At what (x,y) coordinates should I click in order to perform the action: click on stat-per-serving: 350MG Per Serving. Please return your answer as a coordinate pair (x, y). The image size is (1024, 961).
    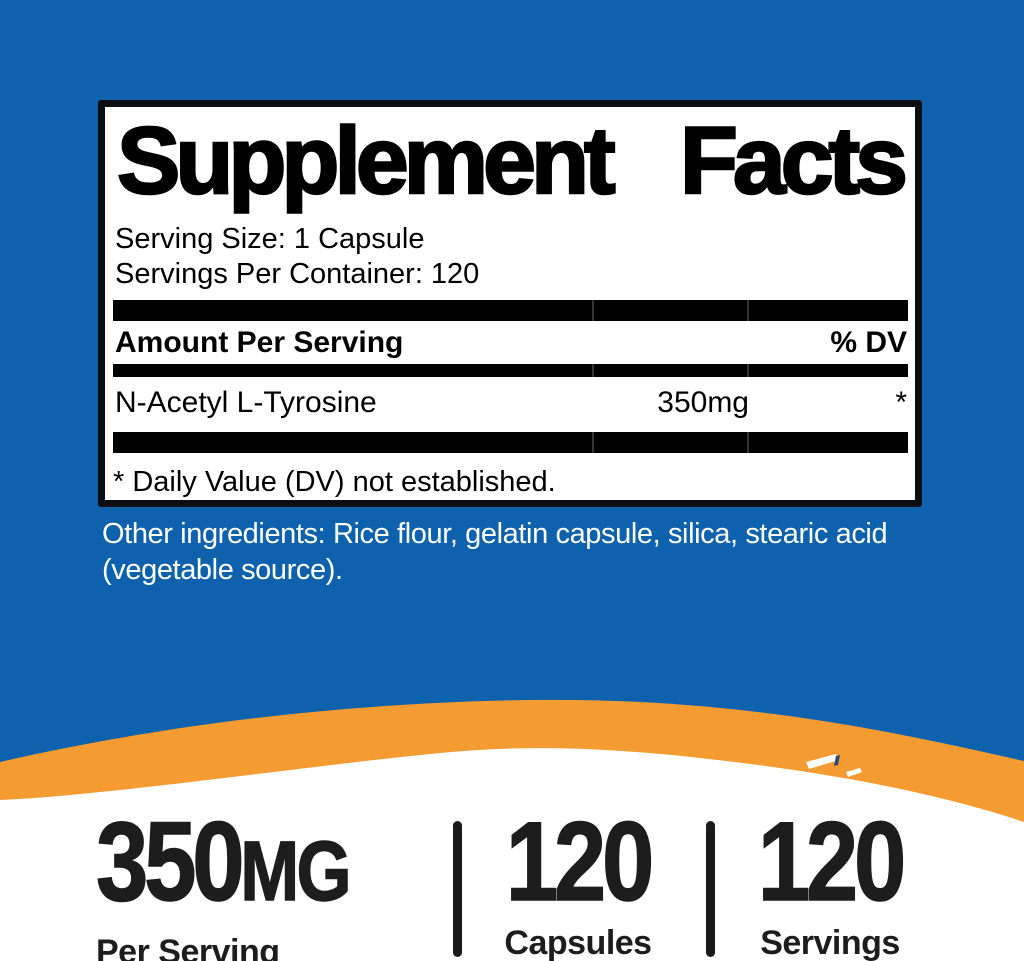
    Looking at the image, I should click on (246, 883).